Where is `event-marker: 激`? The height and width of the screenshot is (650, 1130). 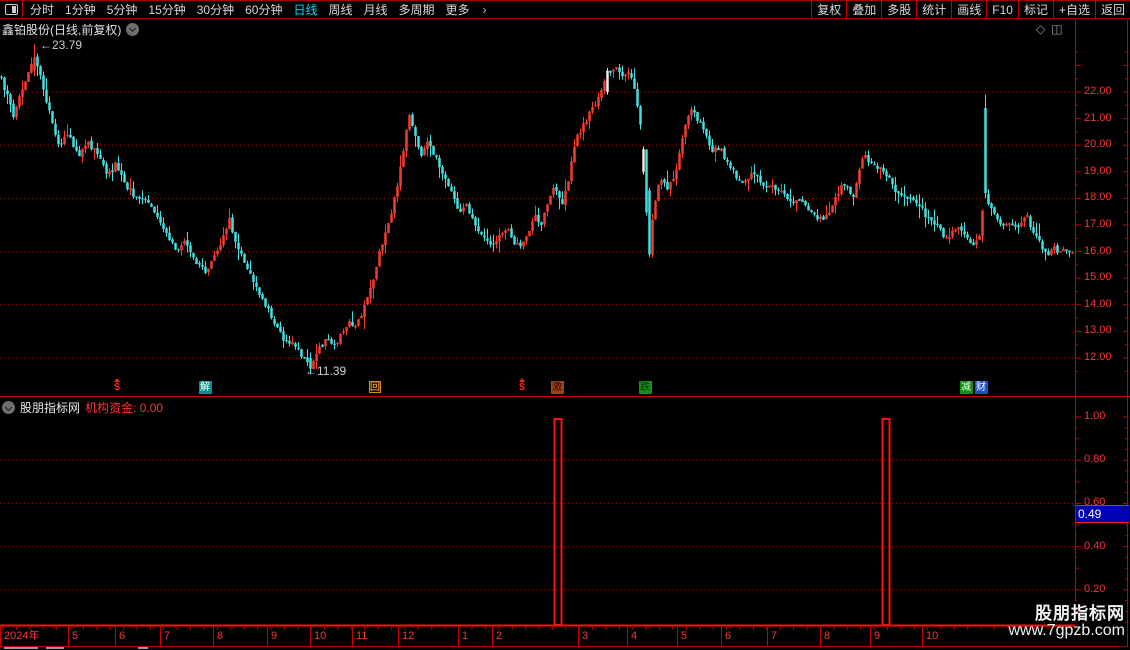 event-marker: 激 is located at coordinates (557, 387).